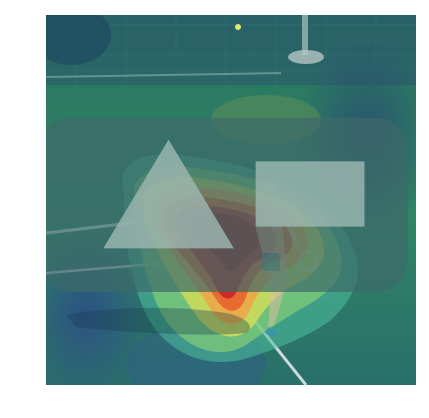  What do you see at coordinates (238, 27) in the screenshot?
I see `tennis-ball` at bounding box center [238, 27].